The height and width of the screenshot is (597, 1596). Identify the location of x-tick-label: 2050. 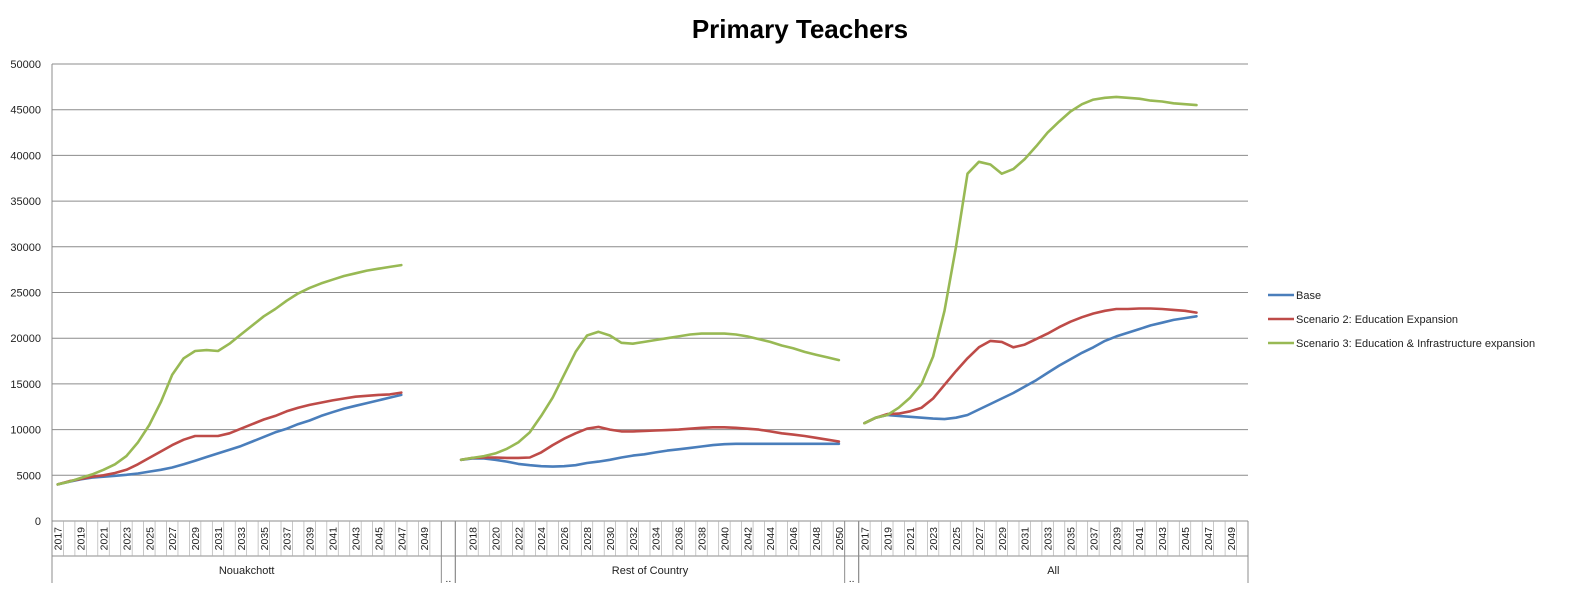
(840, 539).